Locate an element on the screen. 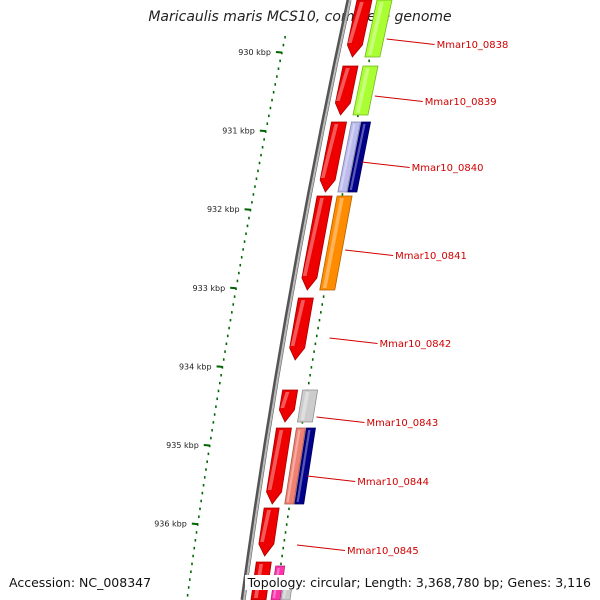 The image size is (600, 600). gene-label-text: Mmar10_0841 is located at coordinates (431, 256).